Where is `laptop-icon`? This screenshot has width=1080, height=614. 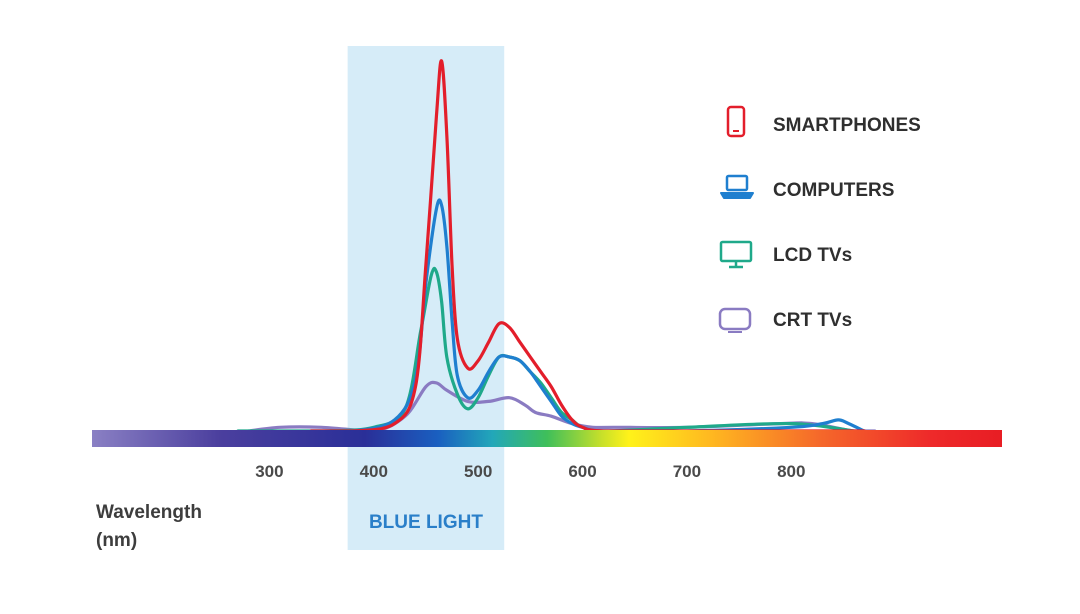 laptop-icon is located at coordinates (737, 186).